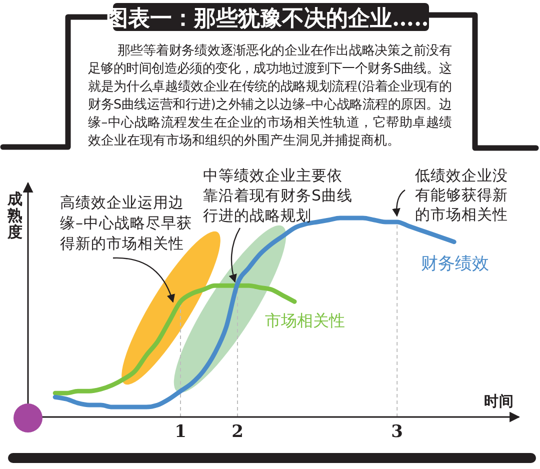 This screenshot has width=540, height=469. I want to click on y-axis-title: 成熟度, so click(14, 215).